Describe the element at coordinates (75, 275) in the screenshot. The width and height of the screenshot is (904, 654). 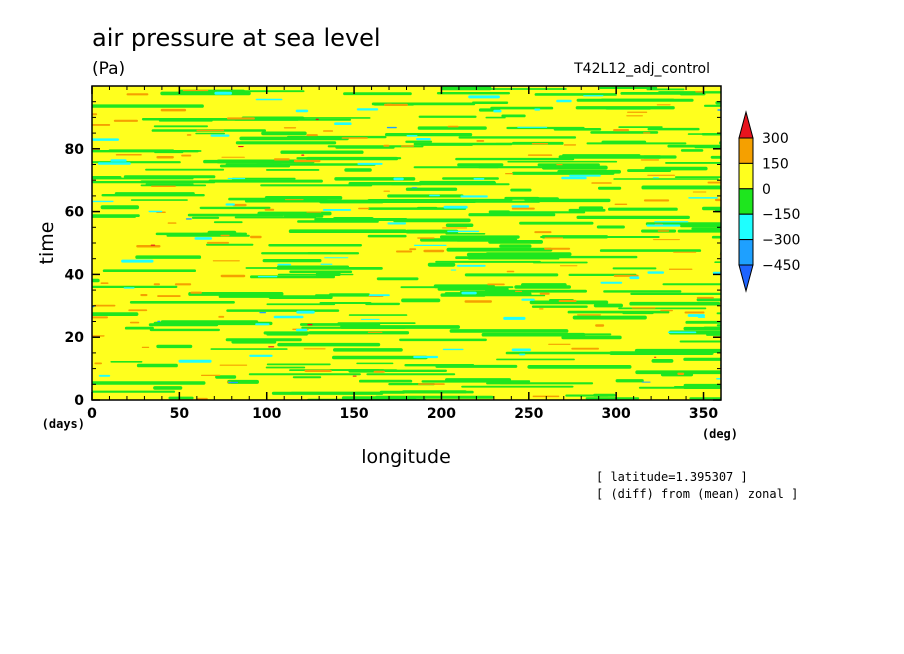
I see `y-tick-label: 40` at that location.